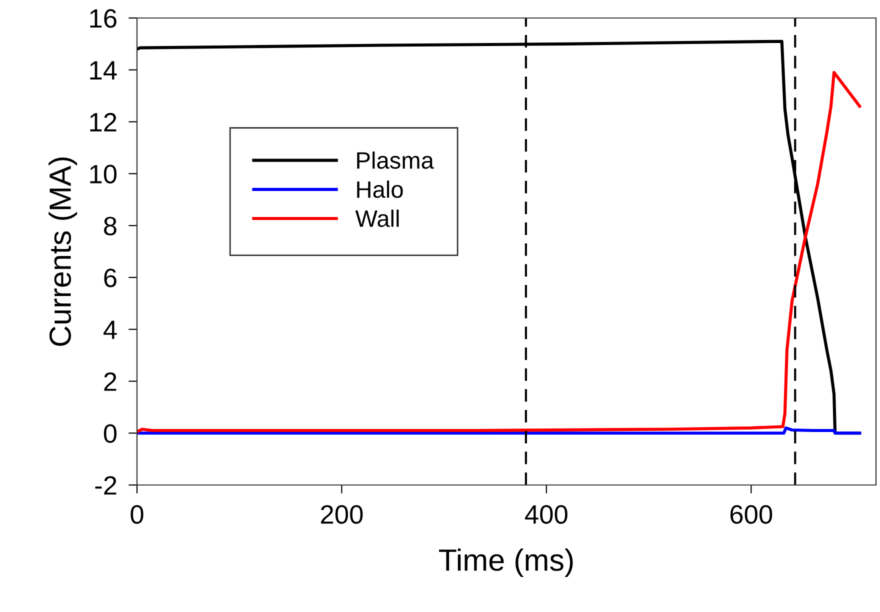 The width and height of the screenshot is (880, 612). I want to click on y-tick-label: 2, so click(110, 381).